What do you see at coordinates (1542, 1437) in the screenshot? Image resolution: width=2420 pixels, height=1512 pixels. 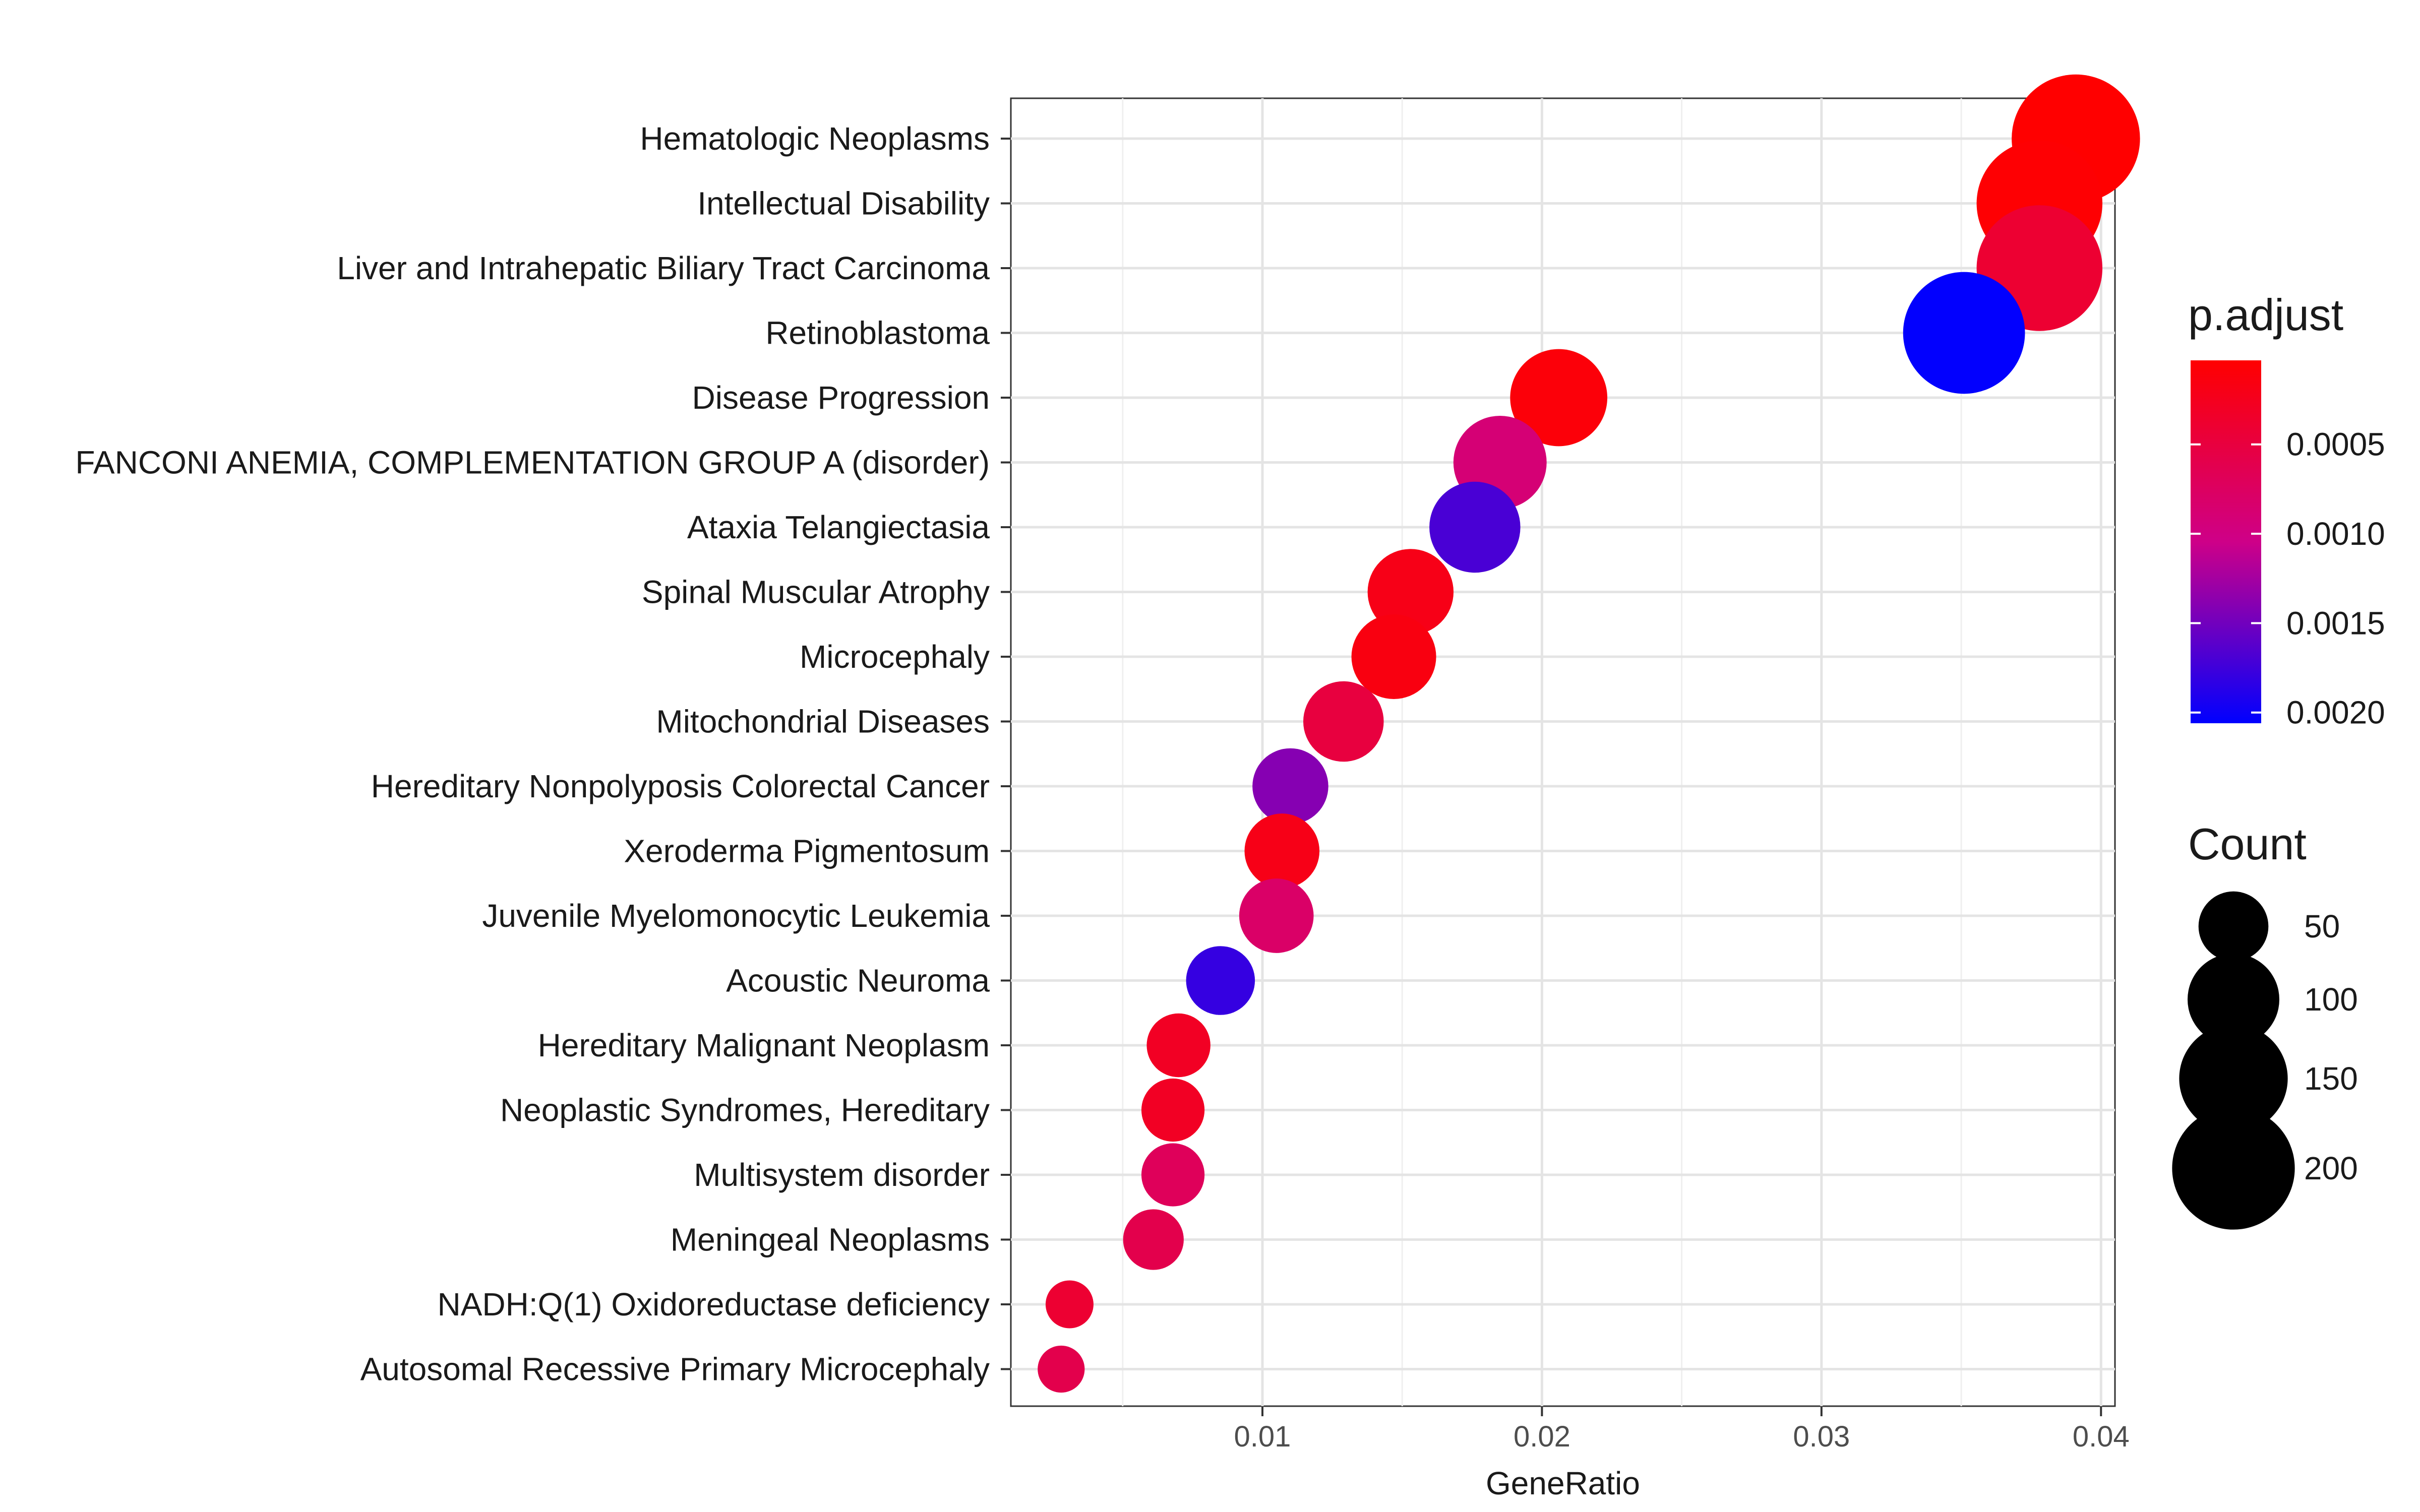 I see `x-tick-label: 0.02` at bounding box center [1542, 1437].